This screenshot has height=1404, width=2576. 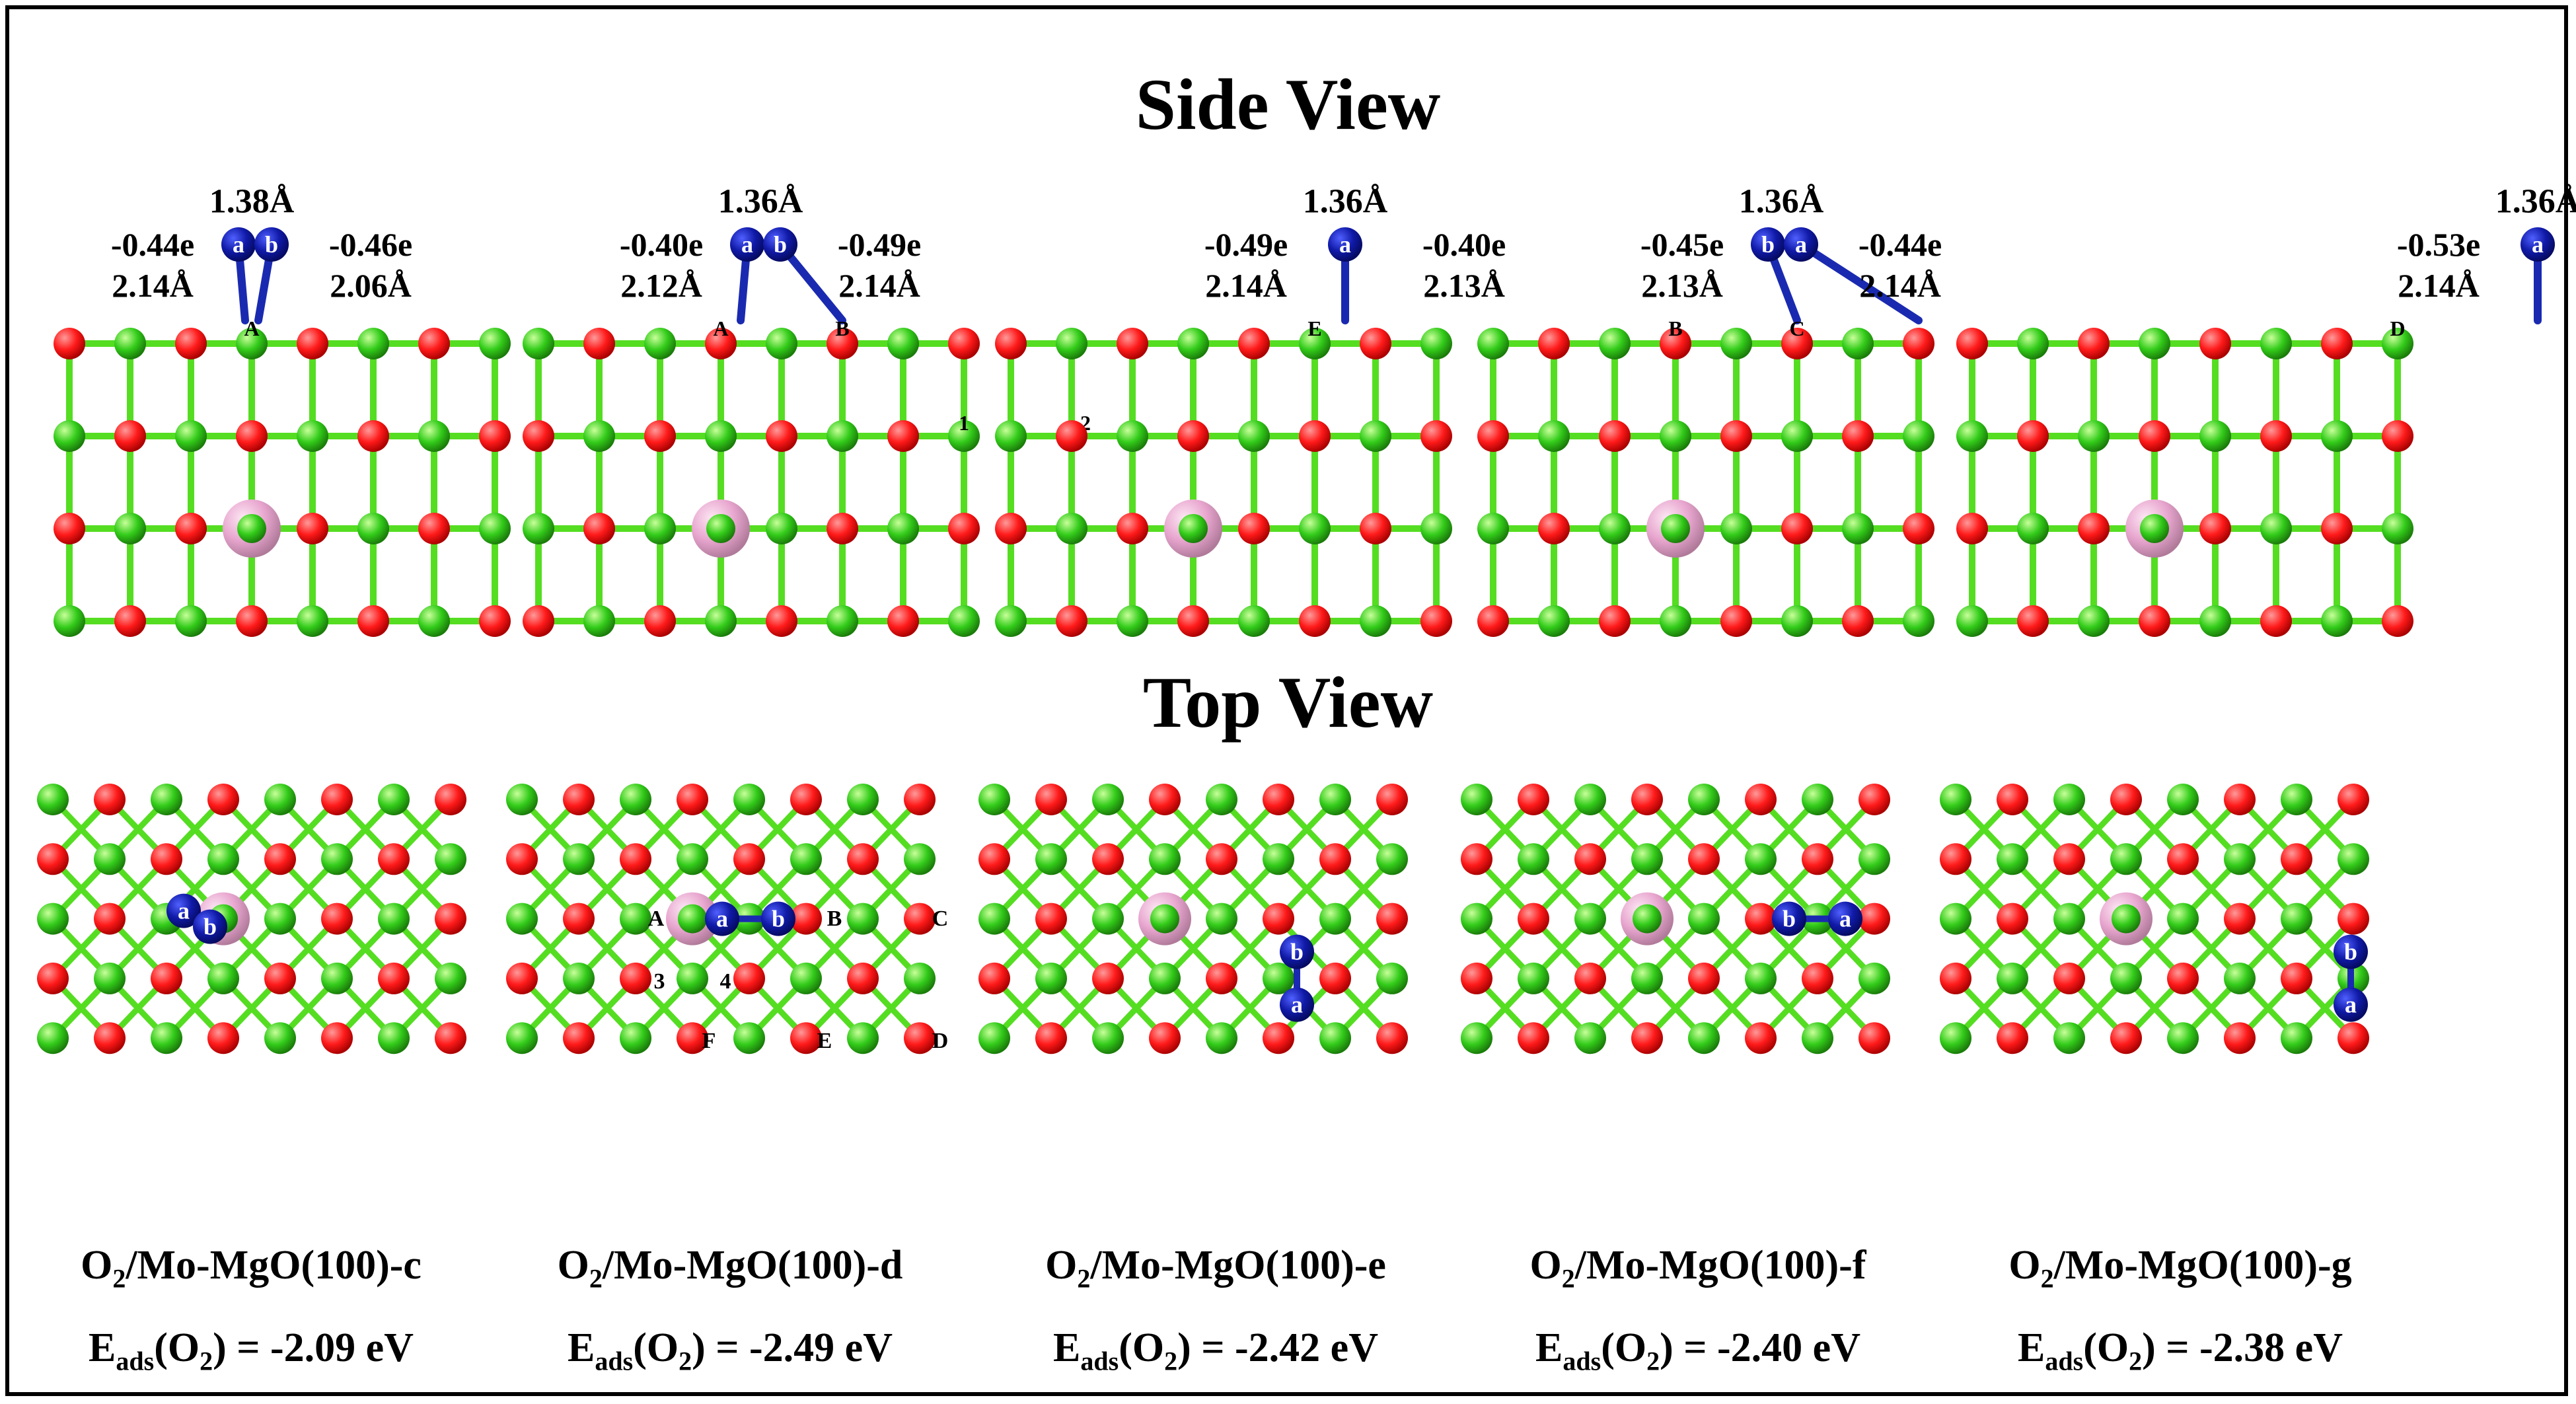 What do you see at coordinates (2180, 1268) in the screenshot?
I see `structure-label: O2/Mo-MgO(100)-g` at bounding box center [2180, 1268].